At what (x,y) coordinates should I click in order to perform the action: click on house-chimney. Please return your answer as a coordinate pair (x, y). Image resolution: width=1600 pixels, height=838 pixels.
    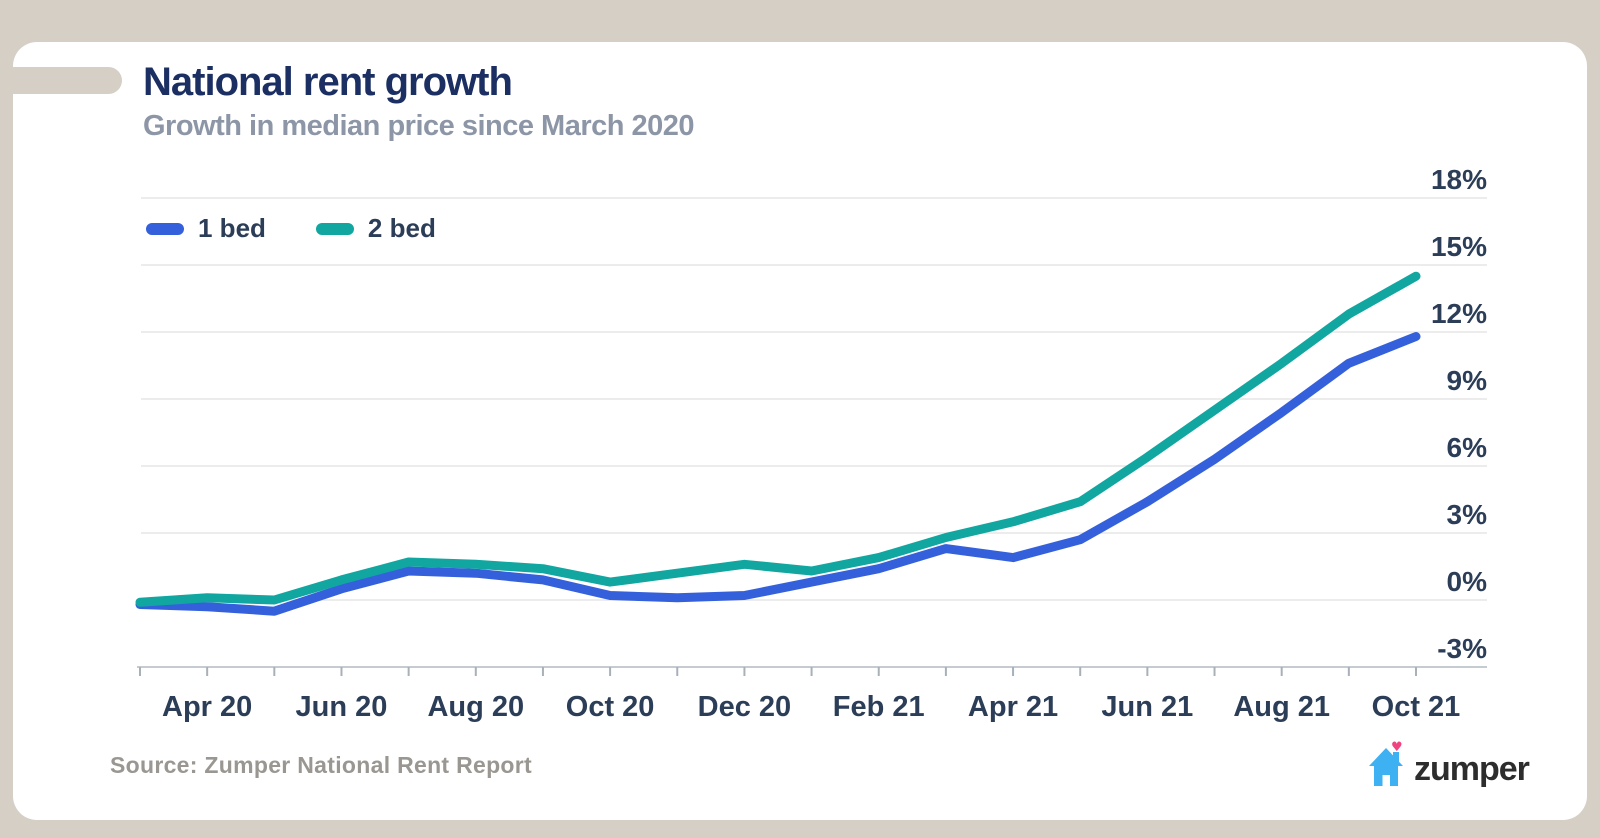
    Looking at the image, I should click on (1396, 757).